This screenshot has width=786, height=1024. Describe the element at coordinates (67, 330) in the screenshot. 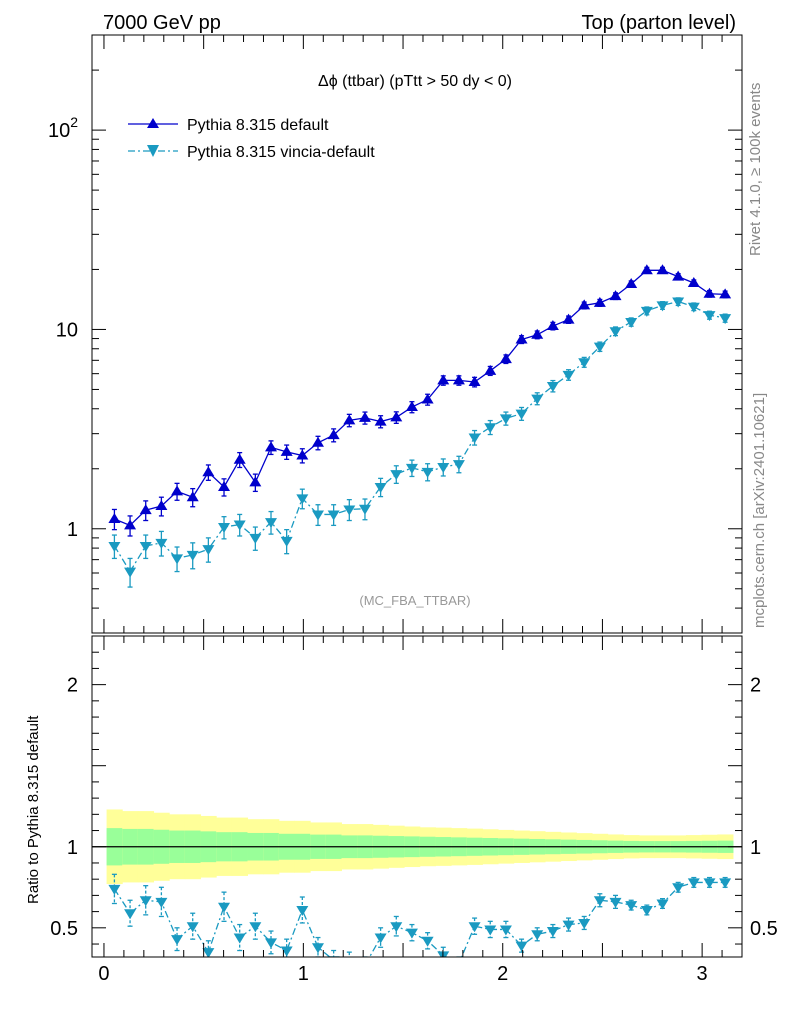

I see `main-y-tick-label: 10` at that location.